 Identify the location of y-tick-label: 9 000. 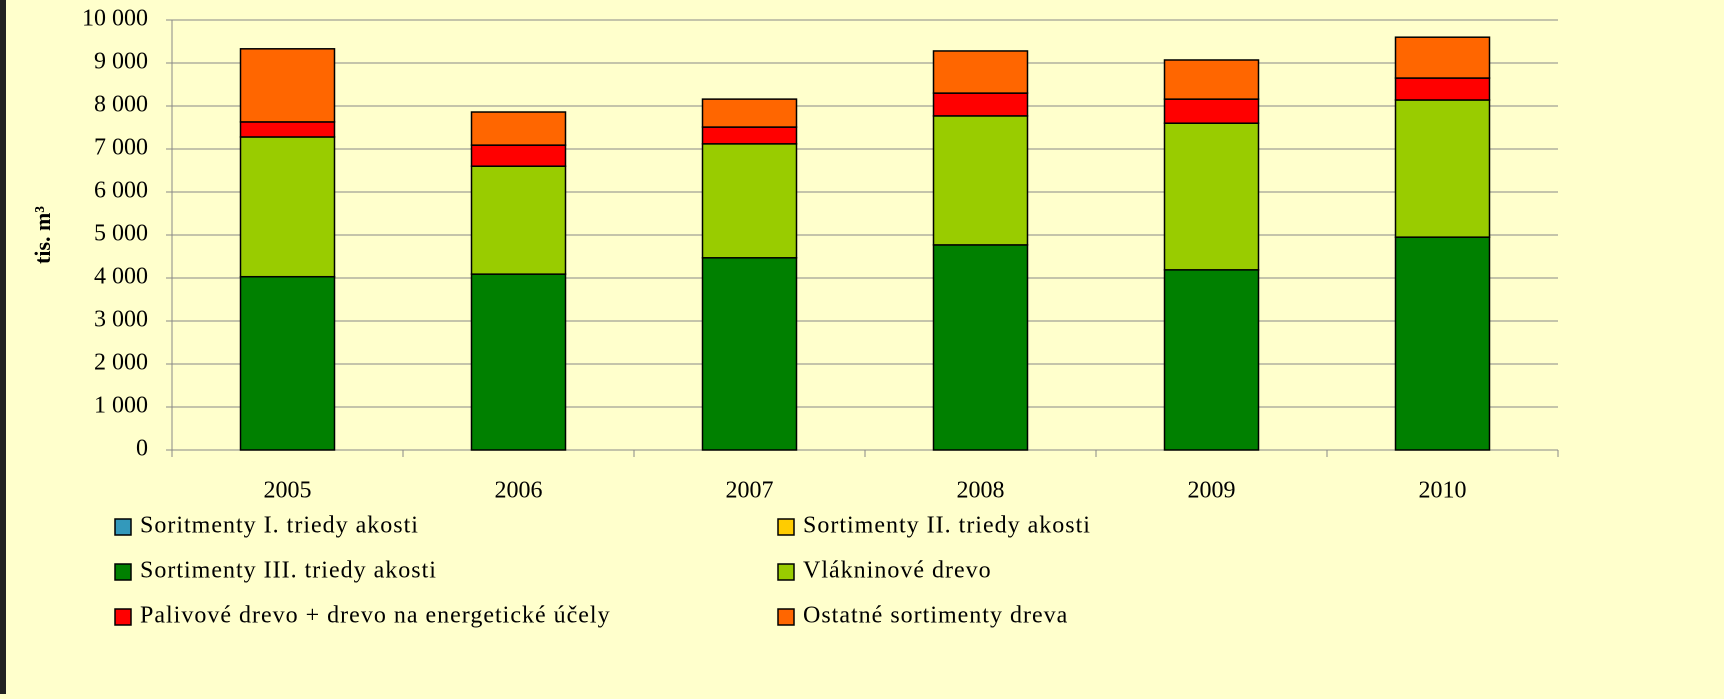
(121, 62).